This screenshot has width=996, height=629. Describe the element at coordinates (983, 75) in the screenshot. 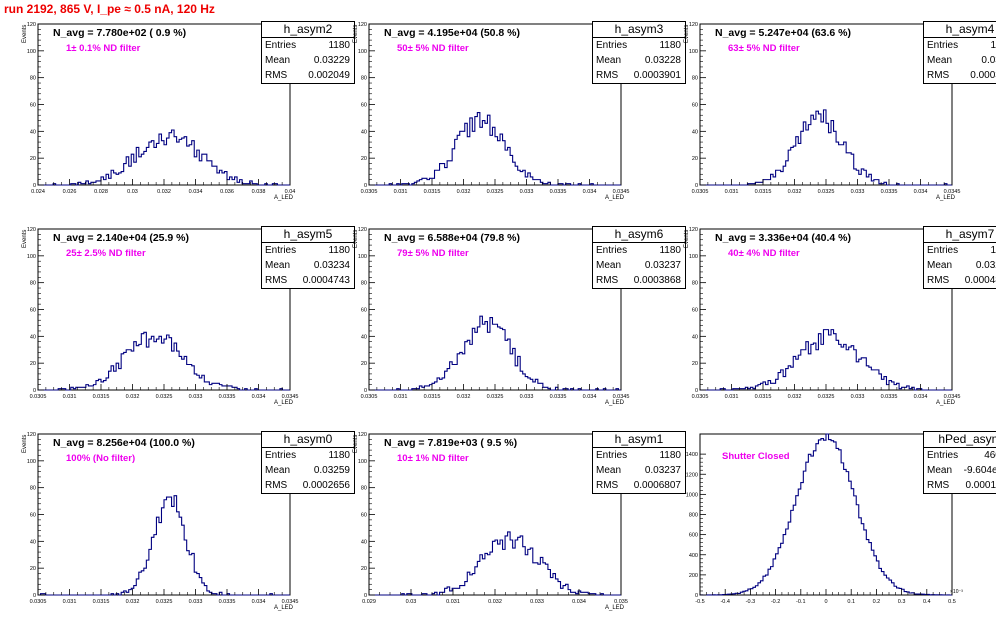

I see `stats-value: 0.000376` at that location.